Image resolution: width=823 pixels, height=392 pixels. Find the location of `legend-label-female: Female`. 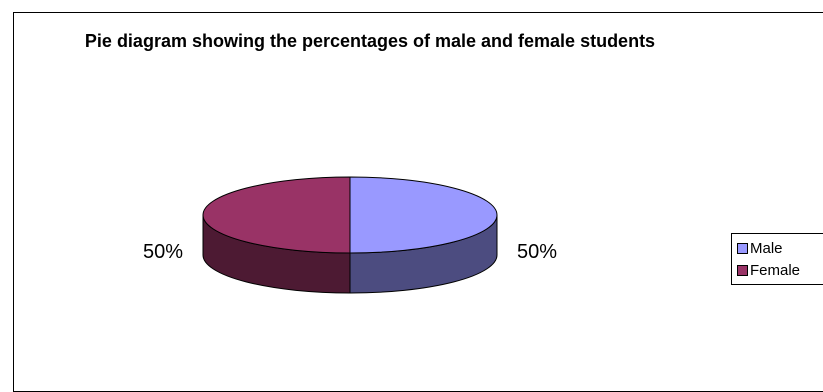

legend-label-female: Female is located at coordinates (775, 270).